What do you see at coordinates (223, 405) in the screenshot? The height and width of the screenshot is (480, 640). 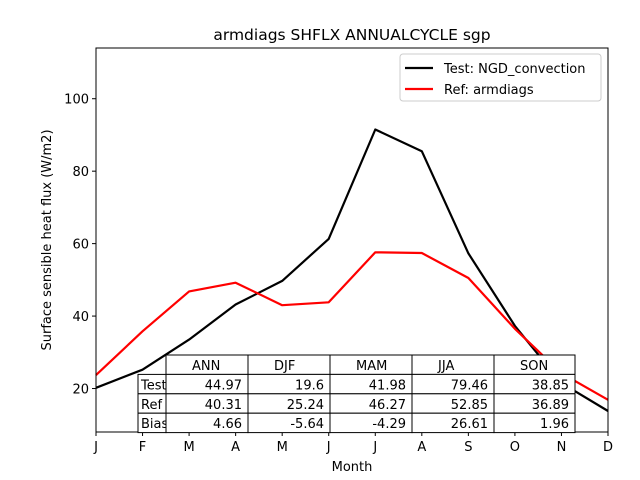 I see `table-cell-value: 40.31` at bounding box center [223, 405].